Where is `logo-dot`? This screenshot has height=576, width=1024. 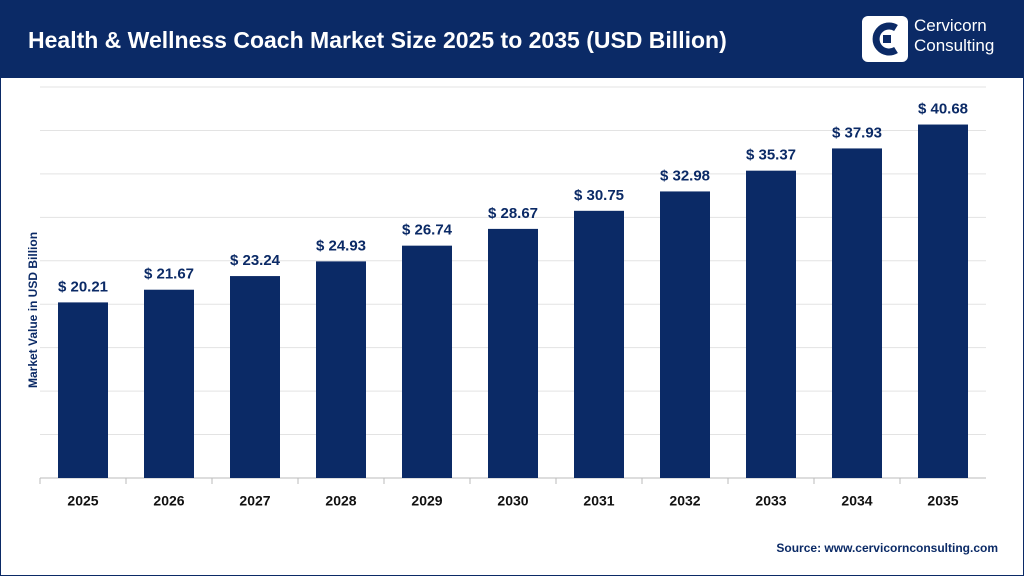 logo-dot is located at coordinates (887, 39).